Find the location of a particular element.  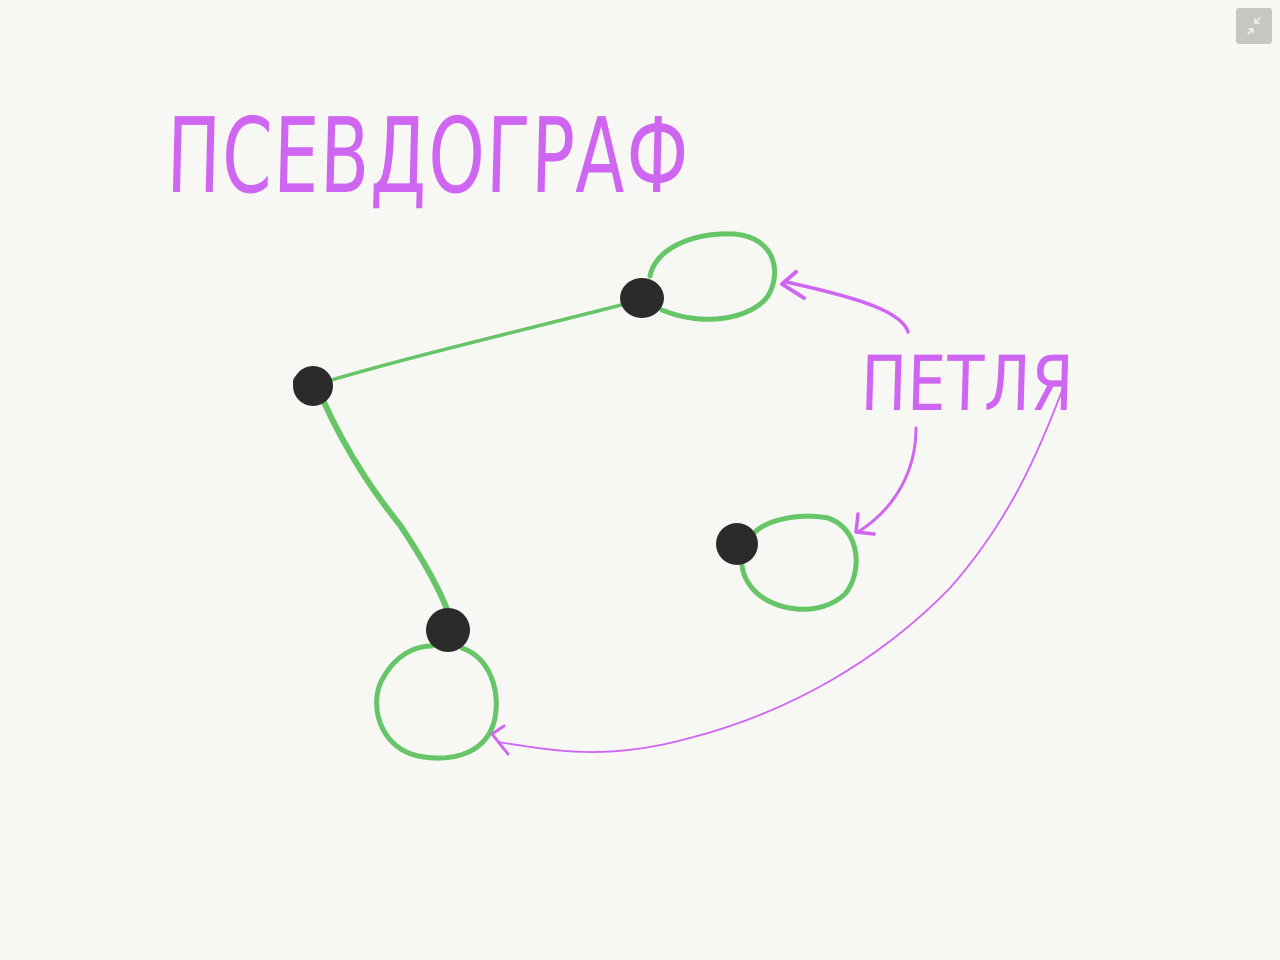

loop-label: ПЕТЛЯ is located at coordinates (967, 383).